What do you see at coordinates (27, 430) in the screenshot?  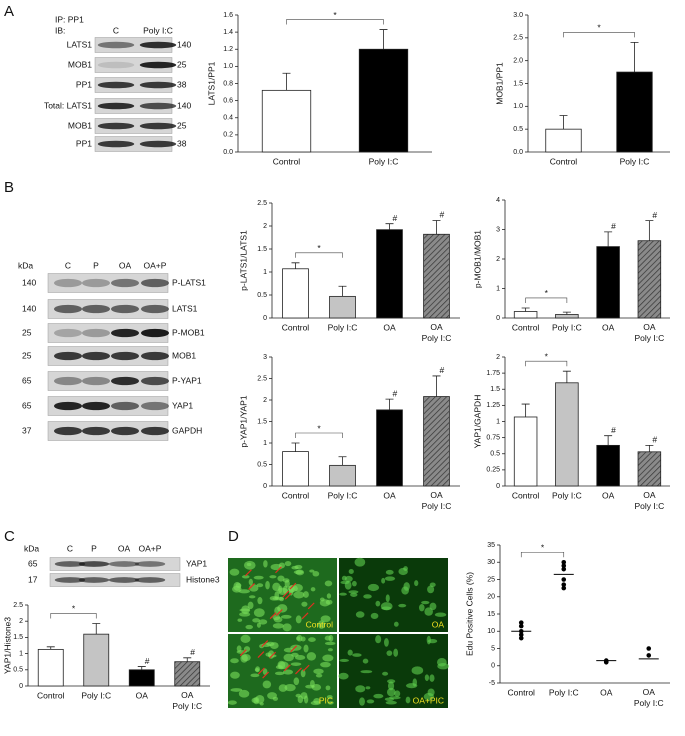 I see `blot-kda: 37` at bounding box center [27, 430].